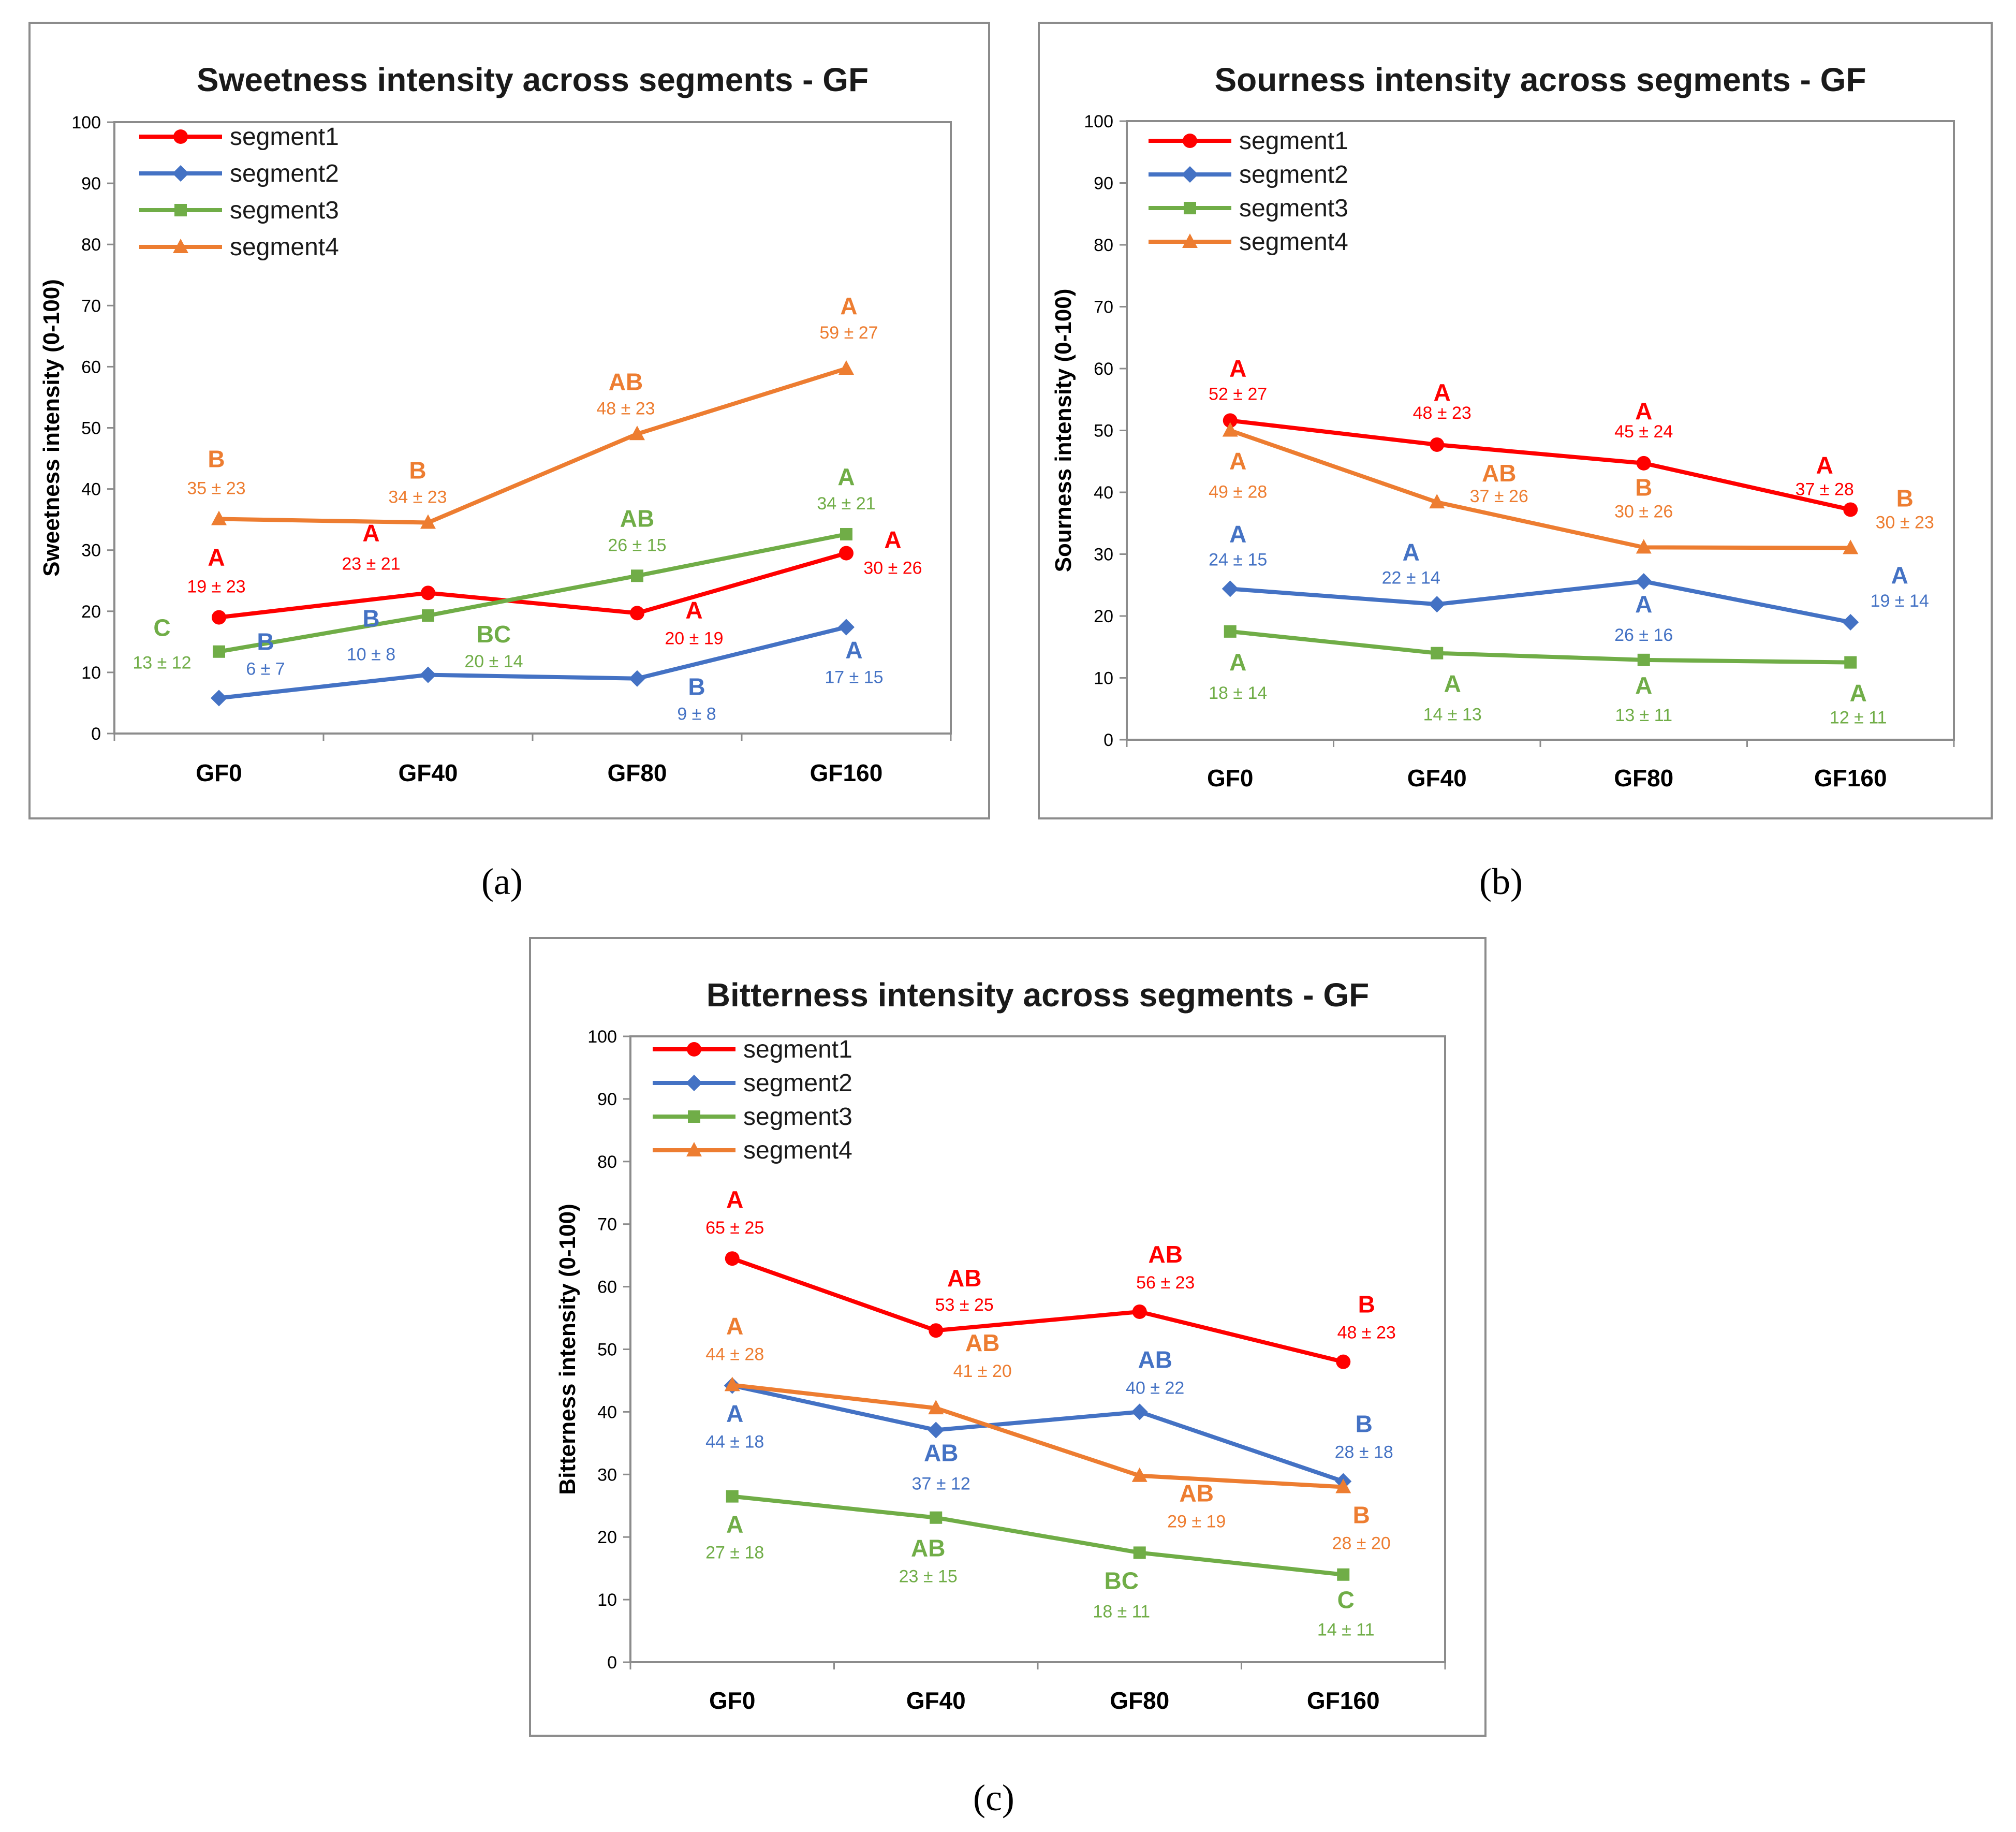 This screenshot has width=2016, height=1832. Describe the element at coordinates (1825, 489) in the screenshot. I see `segment1-mean-sd-label: 37 ± 28` at that location.